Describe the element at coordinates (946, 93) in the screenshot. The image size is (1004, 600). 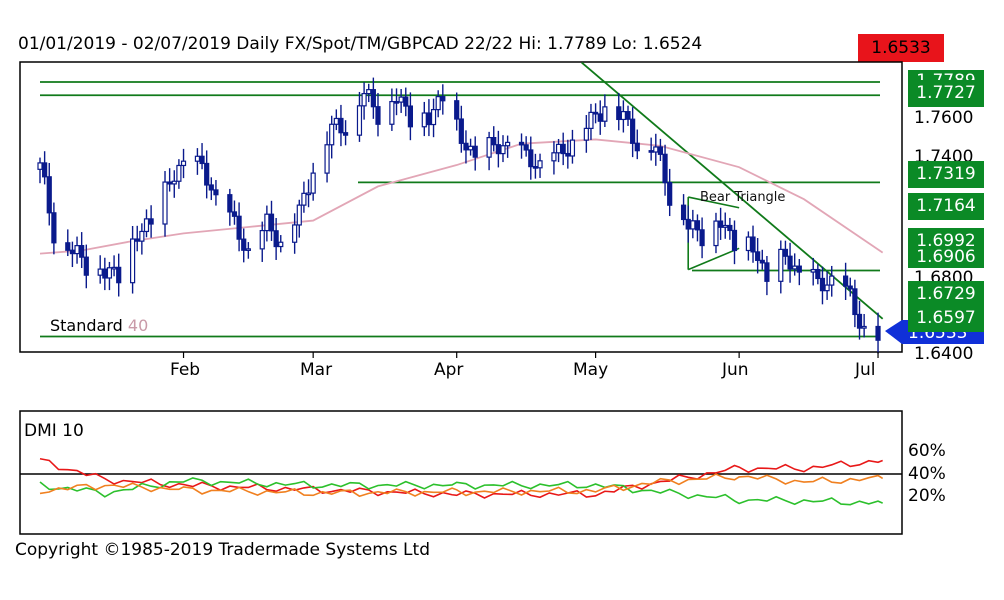
I see `price-tag-2: 1.7727` at that location.